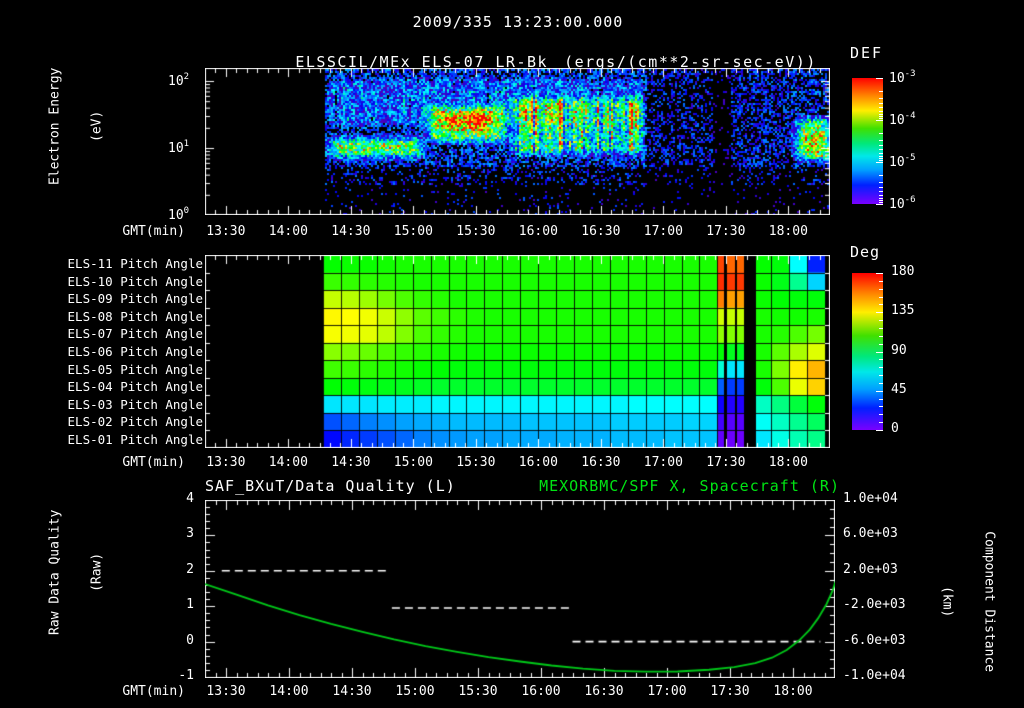  Describe the element at coordinates (968, 586) in the screenshot. I see `bottom-right-y-axis-label: Component Distance (km)` at that location.